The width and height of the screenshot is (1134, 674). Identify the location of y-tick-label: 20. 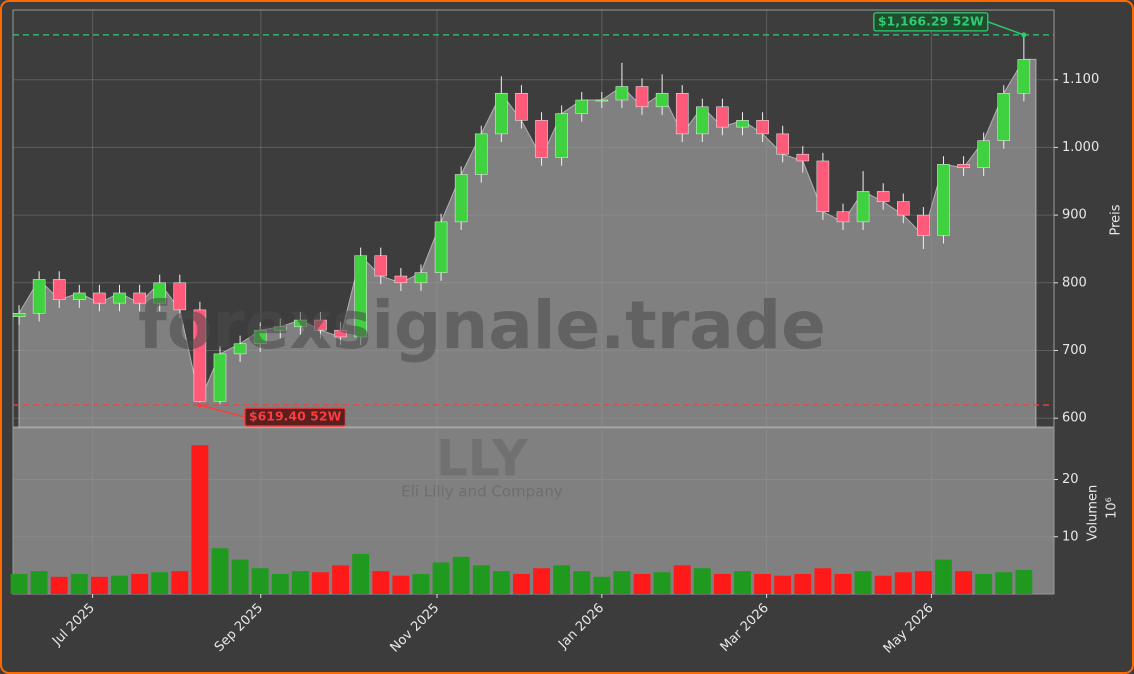
(1070, 479).